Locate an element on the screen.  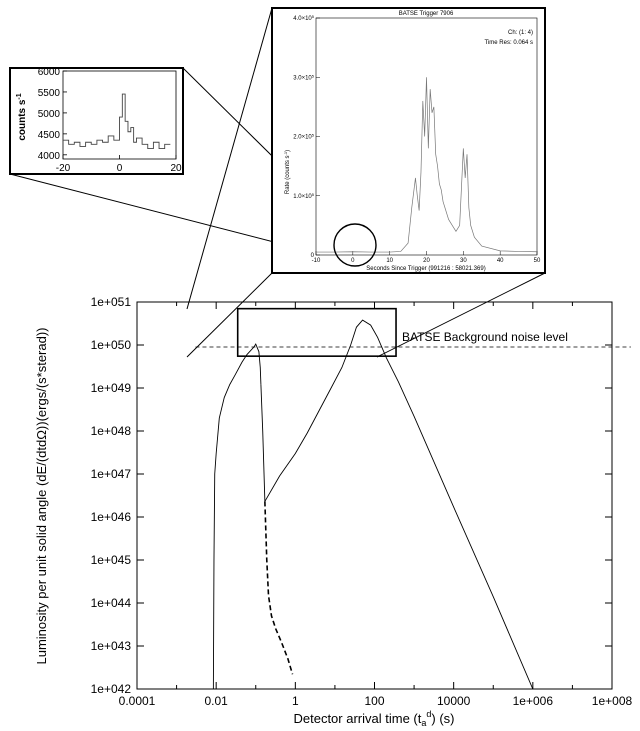
batse-x-tick-label: 10 is located at coordinates (389, 261).